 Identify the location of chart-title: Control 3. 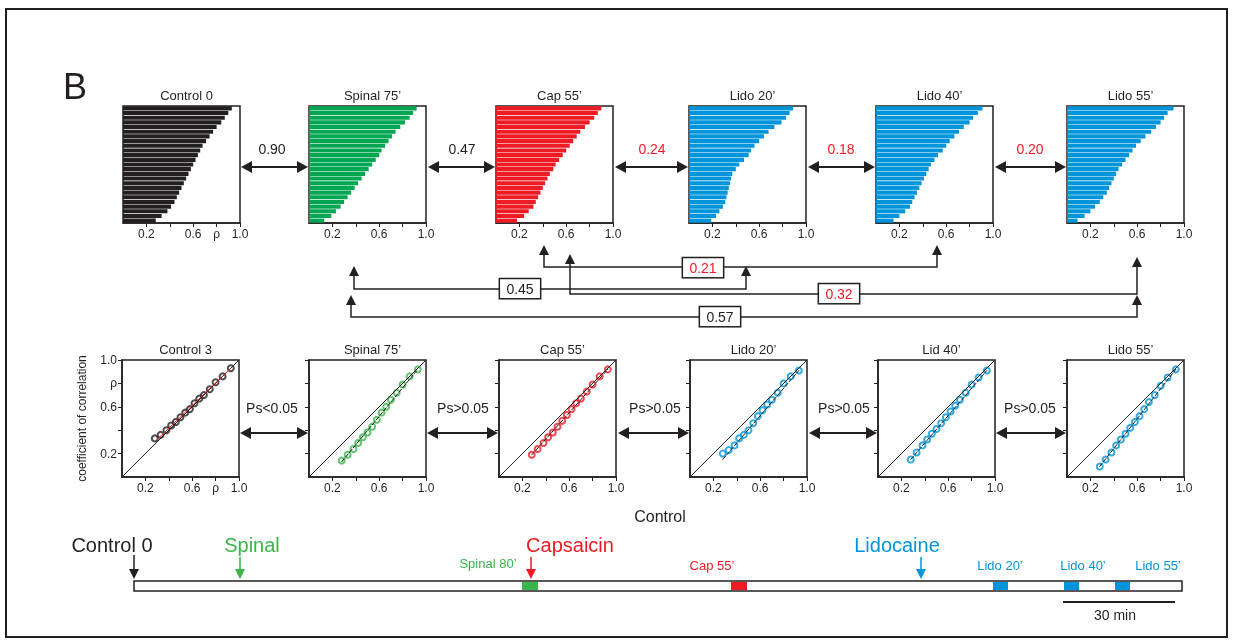
(185, 349).